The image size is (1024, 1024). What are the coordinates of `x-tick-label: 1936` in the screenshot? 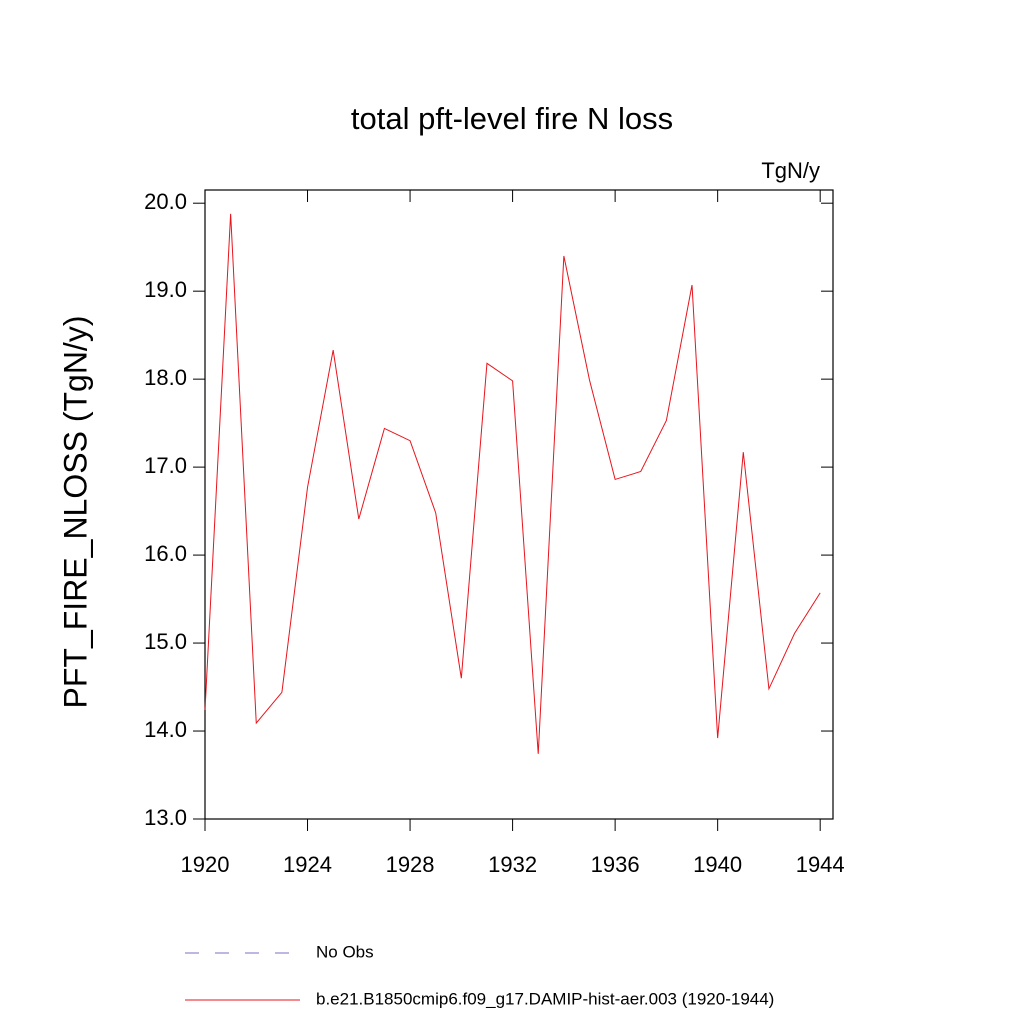 It's located at (615, 864).